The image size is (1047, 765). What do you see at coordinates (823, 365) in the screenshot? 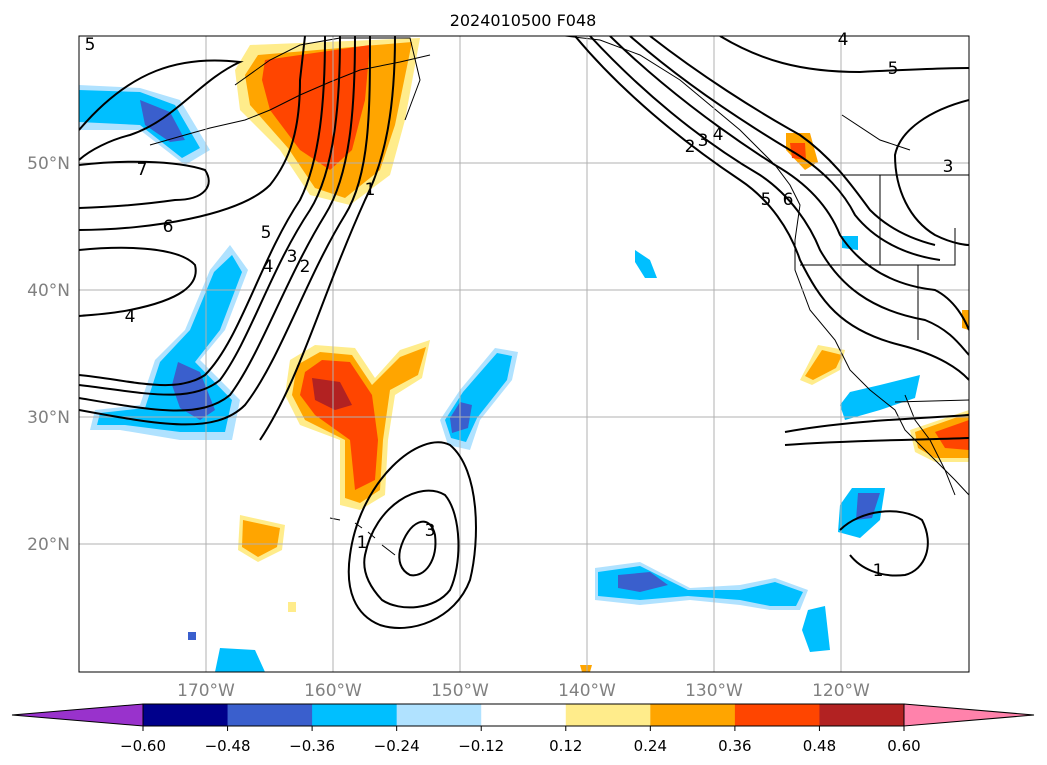
I see `shade-ca-orange` at bounding box center [823, 365].